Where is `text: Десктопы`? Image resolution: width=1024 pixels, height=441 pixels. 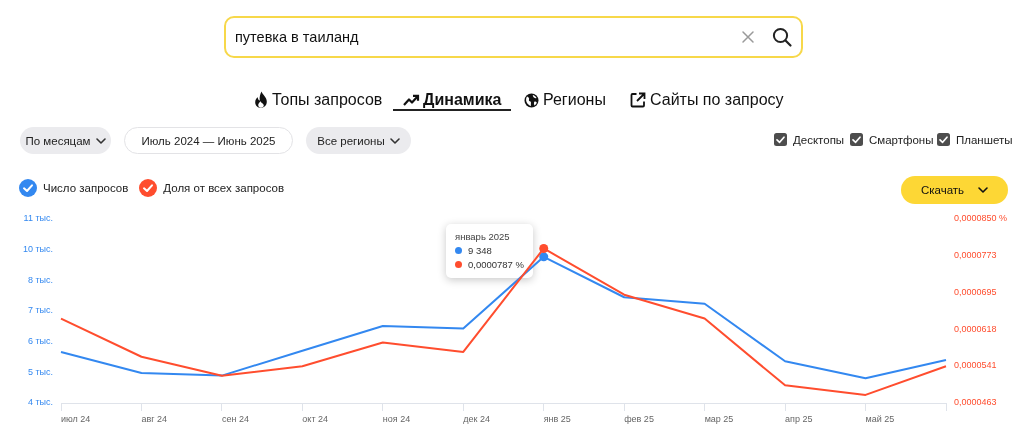
text: Десктопы is located at coordinates (819, 140).